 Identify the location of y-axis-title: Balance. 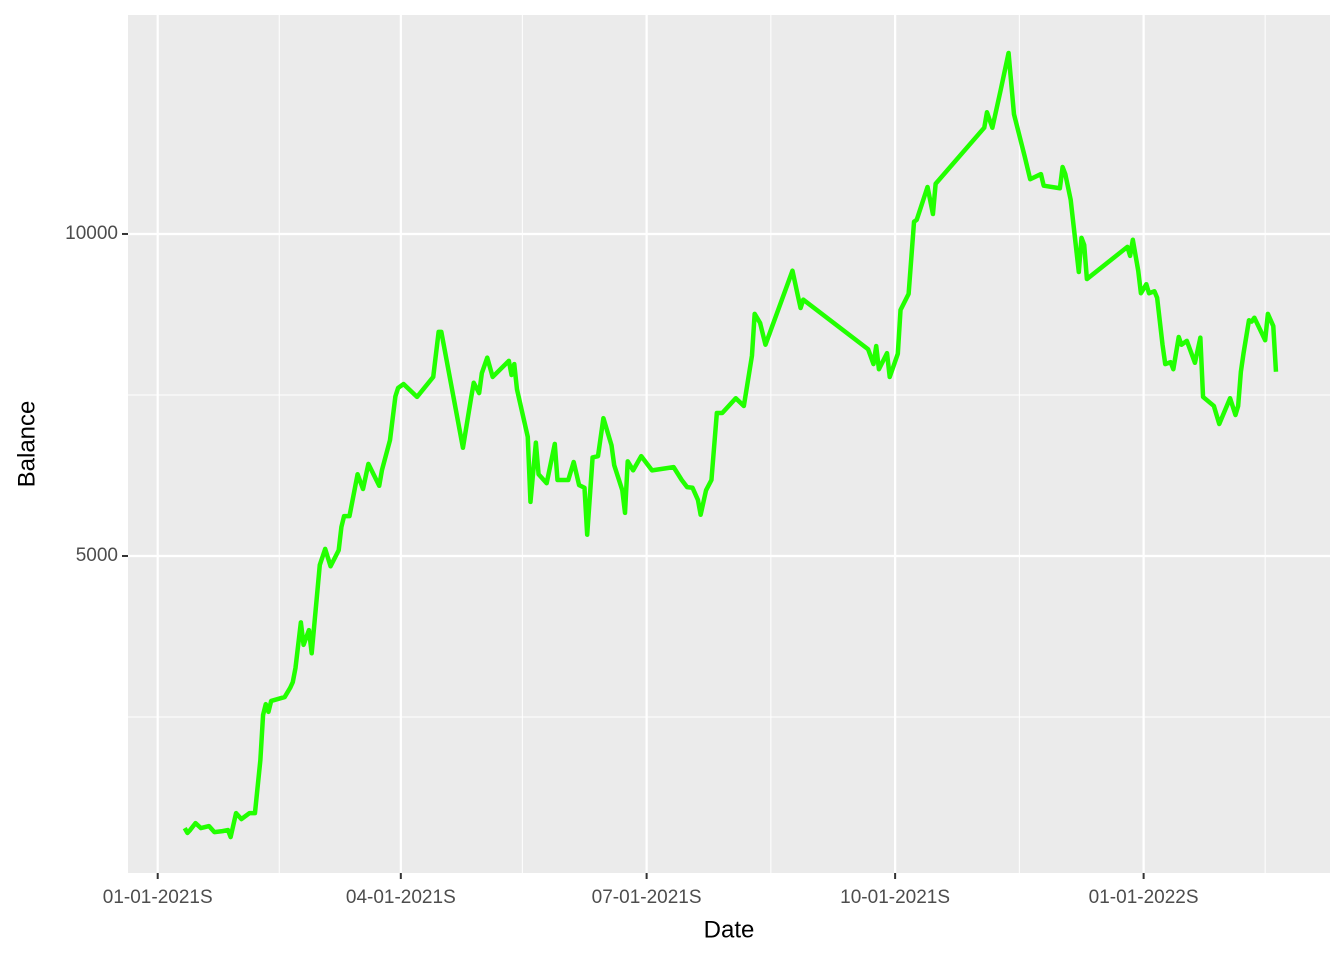
(26, 444).